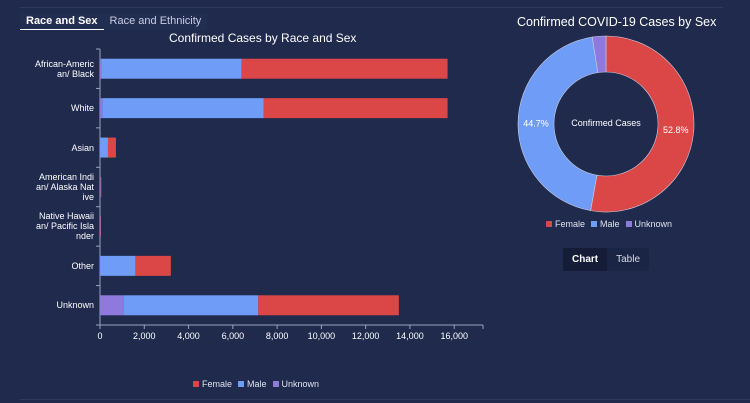  What do you see at coordinates (454, 336) in the screenshot?
I see `x-tick-label: 16,000` at bounding box center [454, 336].